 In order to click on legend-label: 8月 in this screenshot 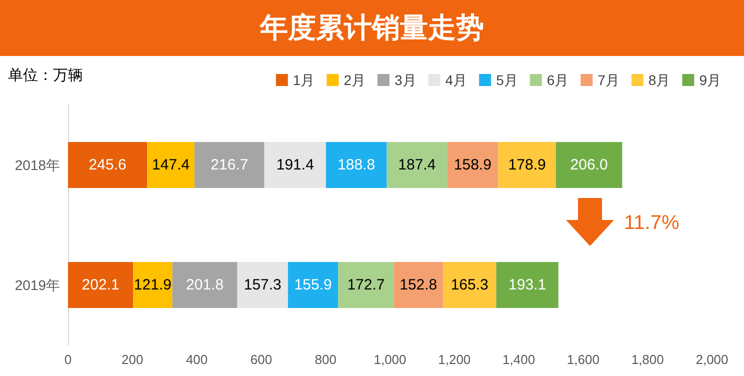, I will do `click(659, 80)`.